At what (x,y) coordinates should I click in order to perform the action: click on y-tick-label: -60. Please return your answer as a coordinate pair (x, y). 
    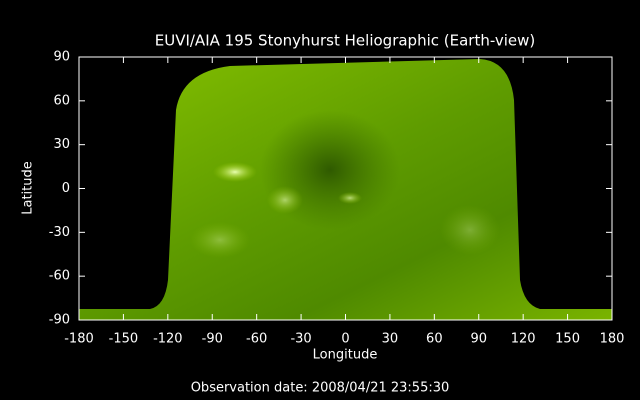
    Looking at the image, I should click on (59, 276).